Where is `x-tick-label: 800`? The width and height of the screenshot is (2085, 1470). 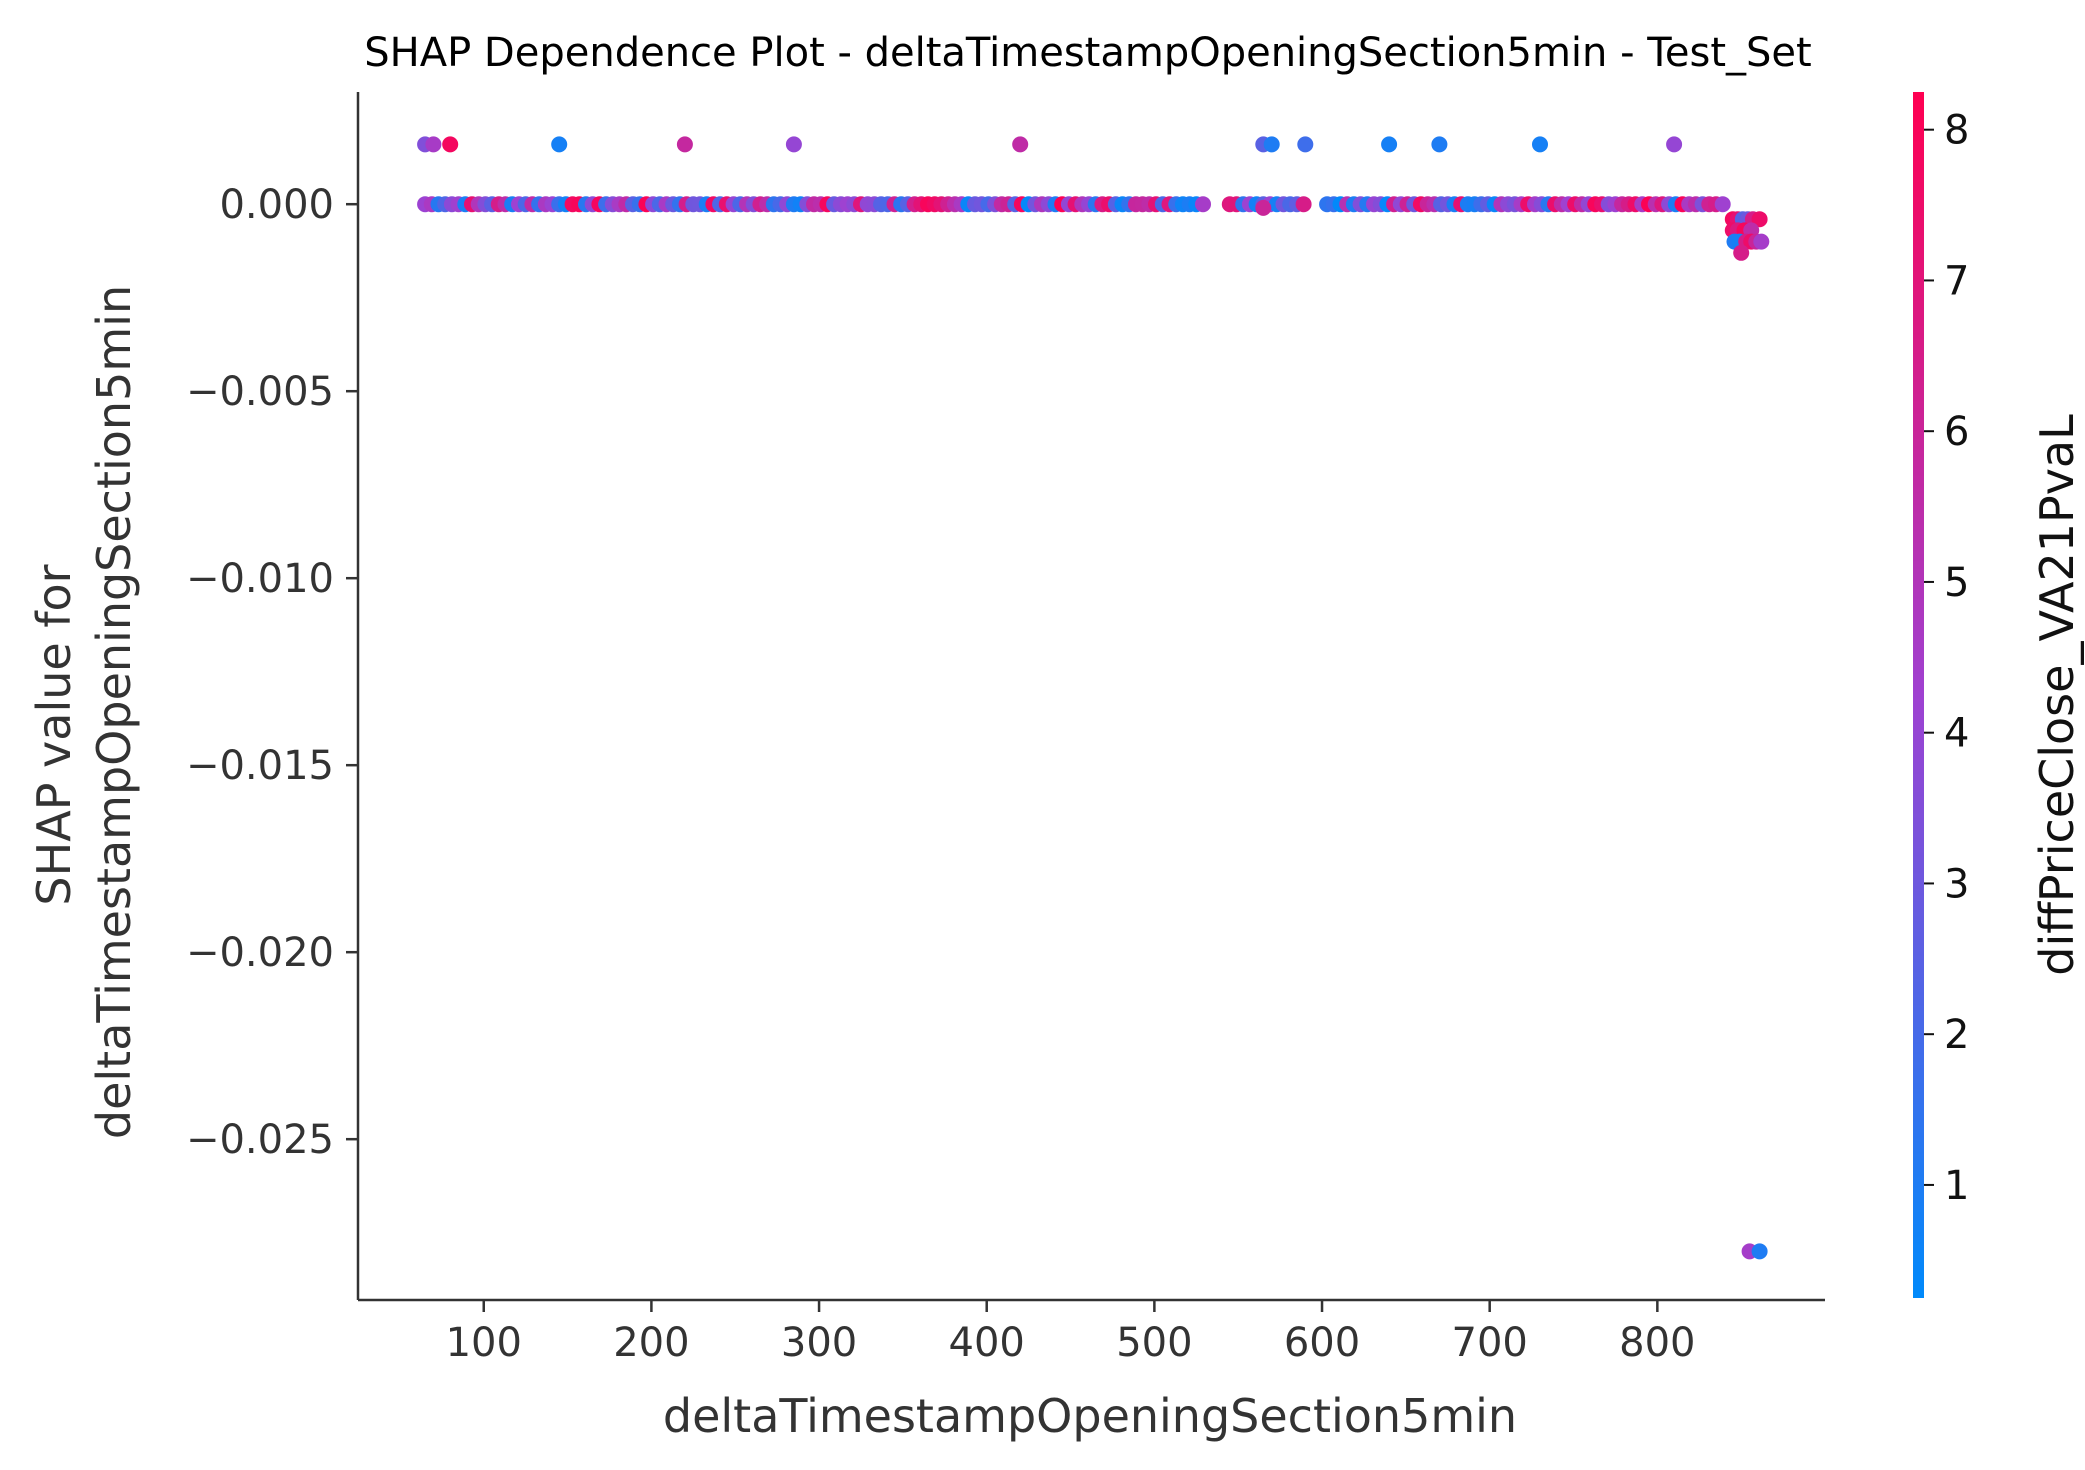
x-tick-label: 800 is located at coordinates (1657, 1343).